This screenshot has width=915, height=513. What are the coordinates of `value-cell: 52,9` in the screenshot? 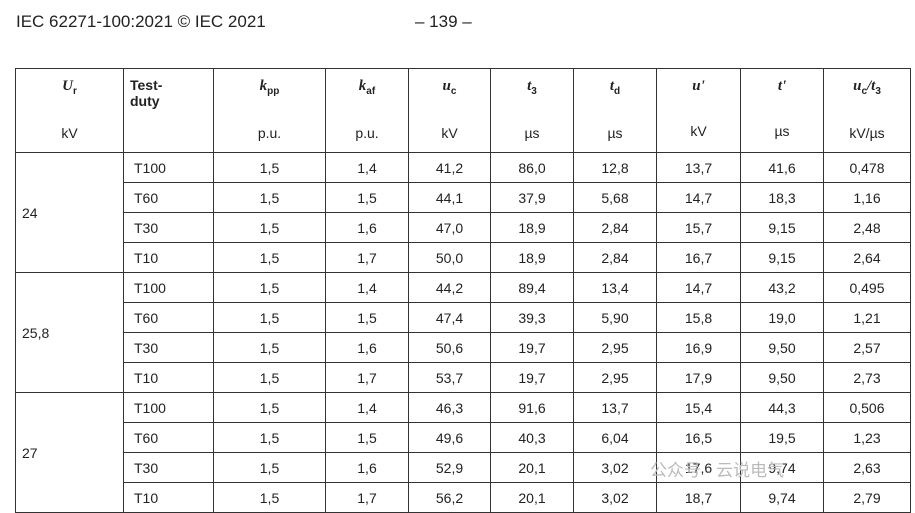 It's located at (449, 467).